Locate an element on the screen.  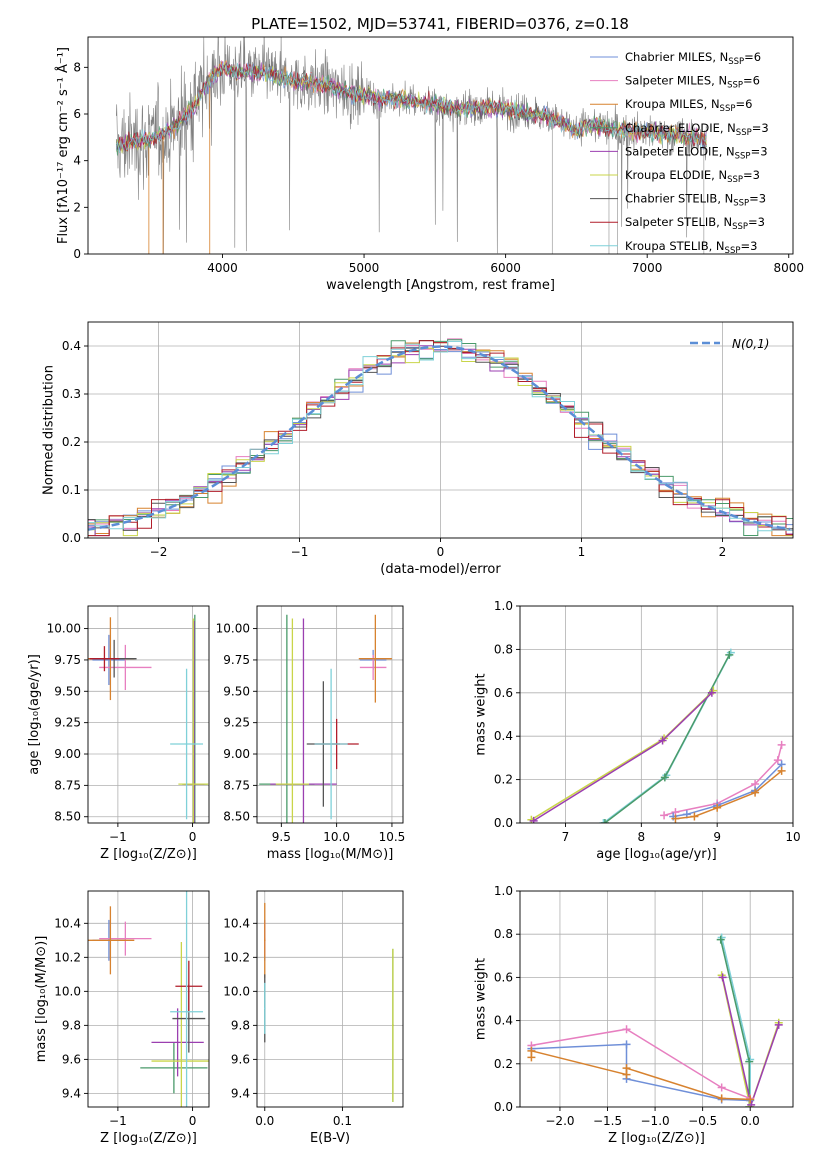
histogram-step is located at coordinates (440, 436).